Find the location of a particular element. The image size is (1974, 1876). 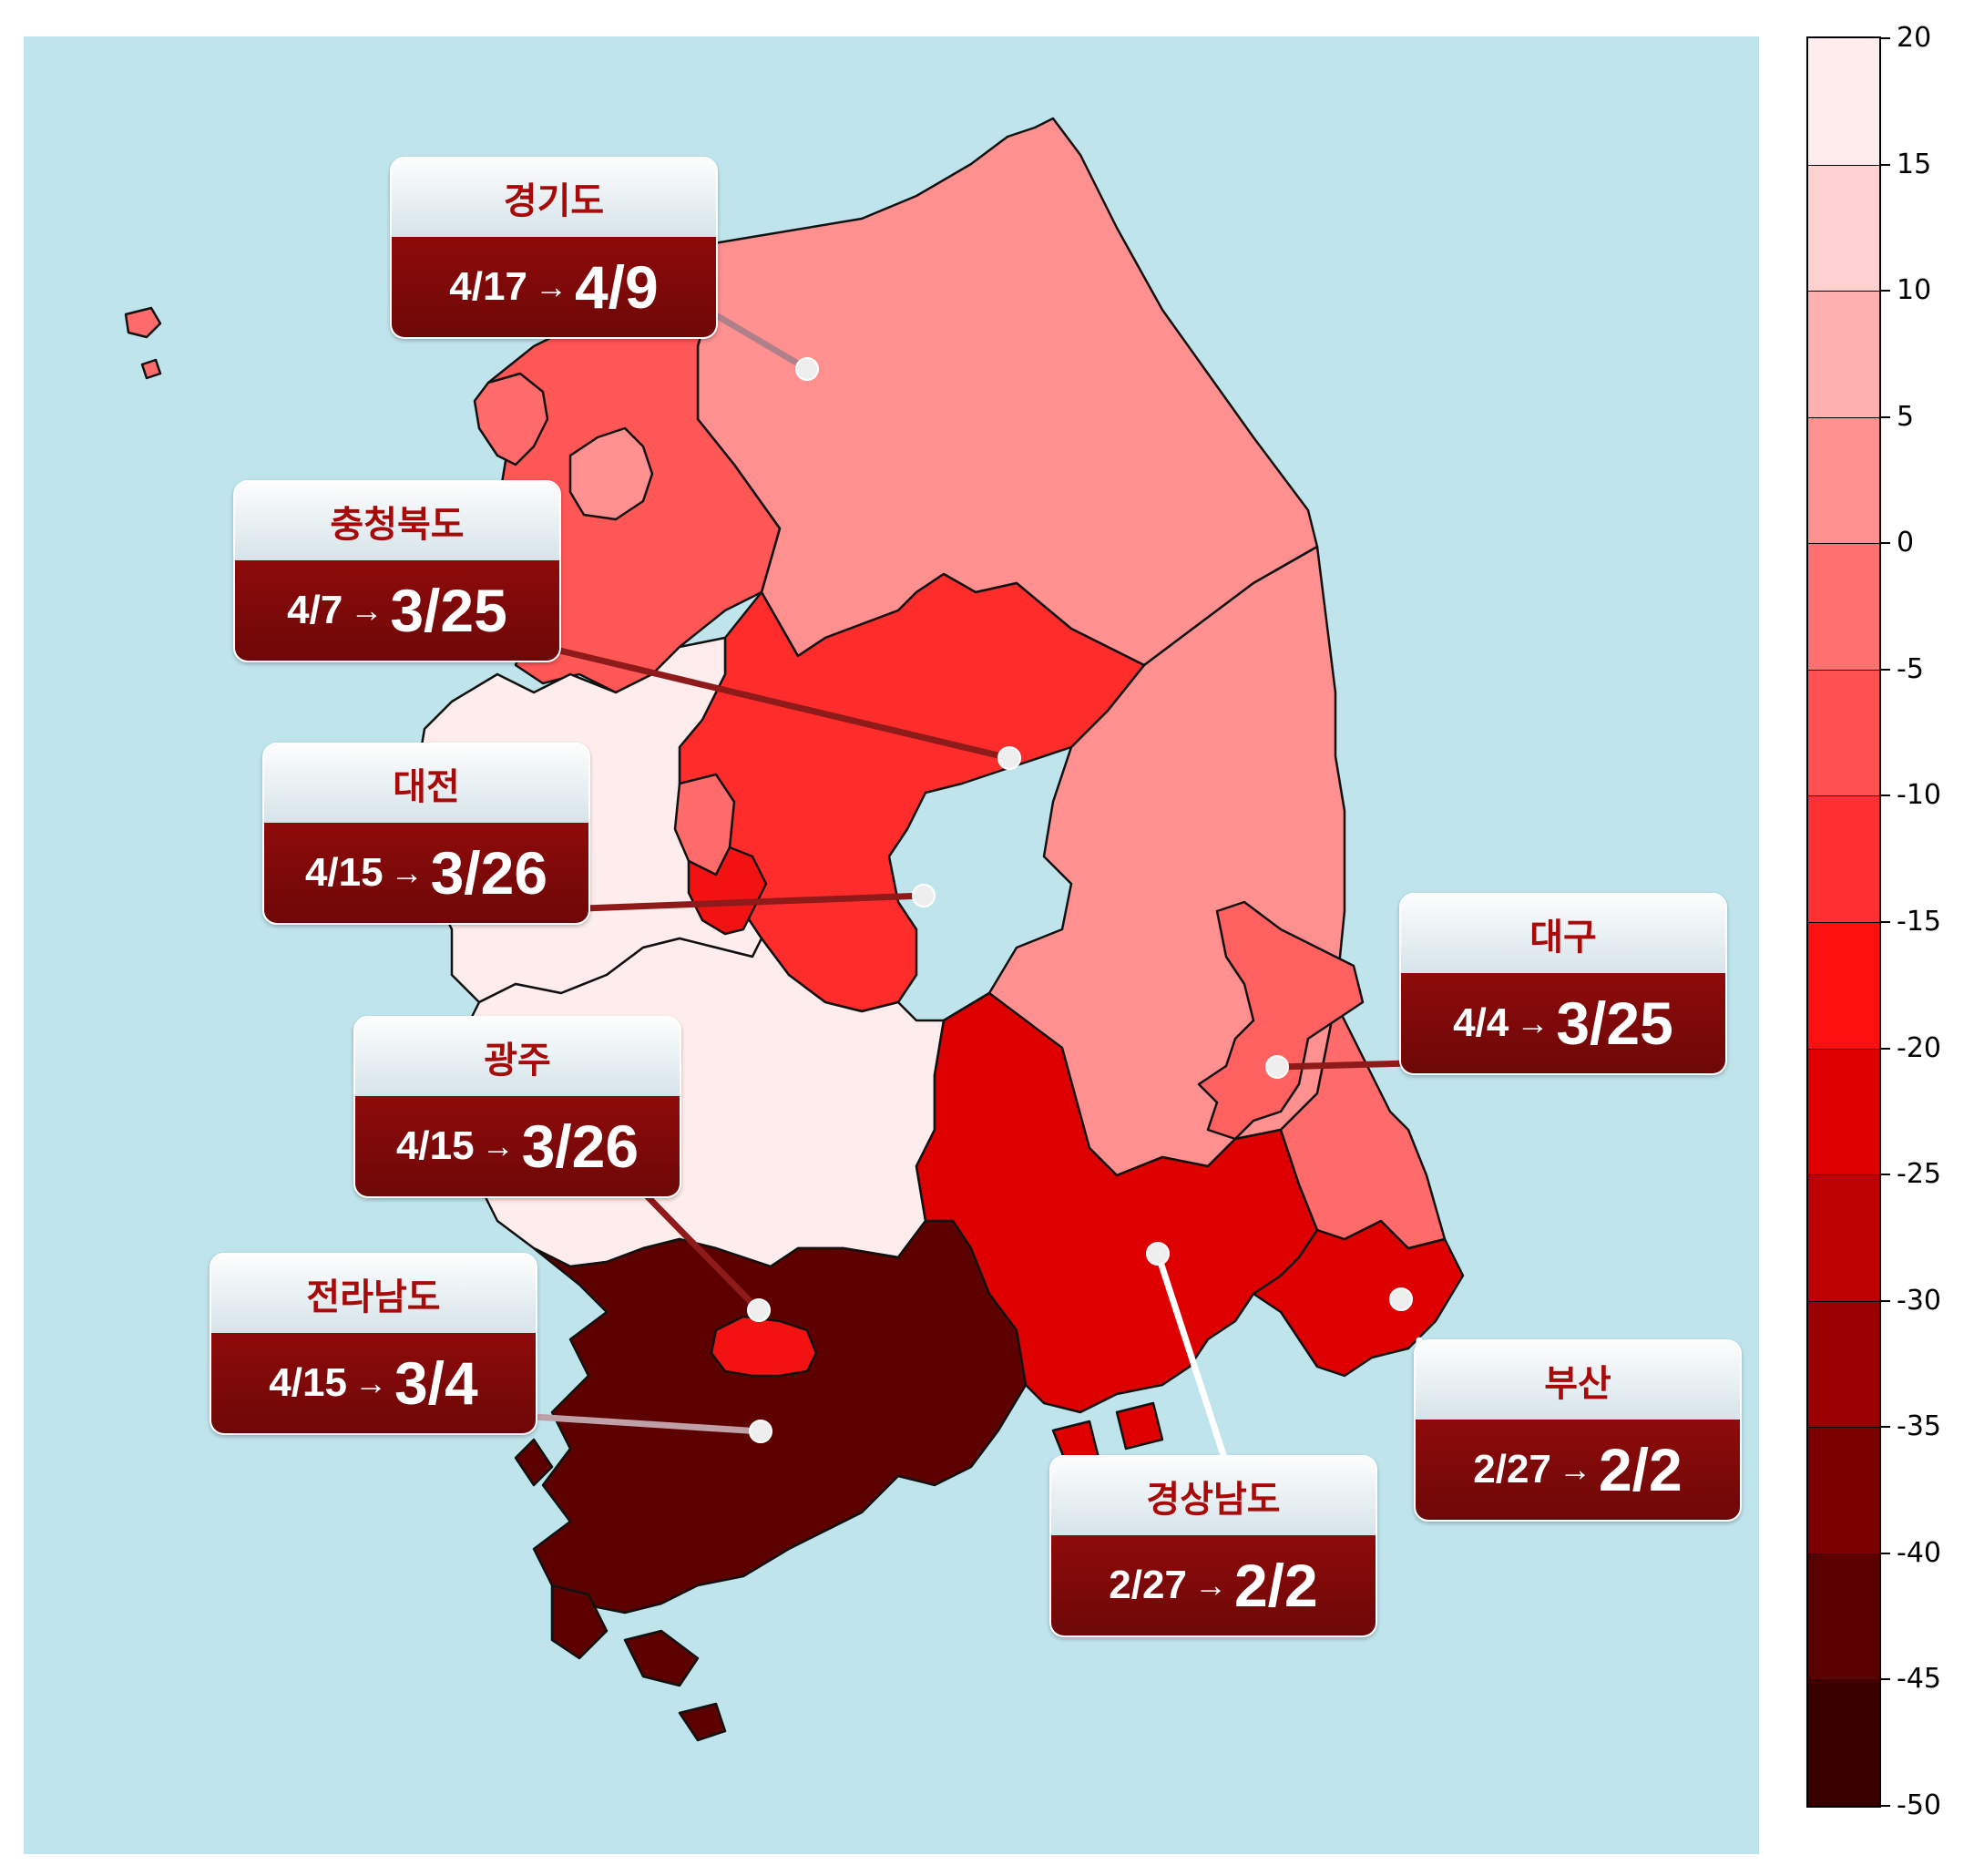

callout-daegu: 대구 4/4 → 3/25 is located at coordinates (1563, 984).